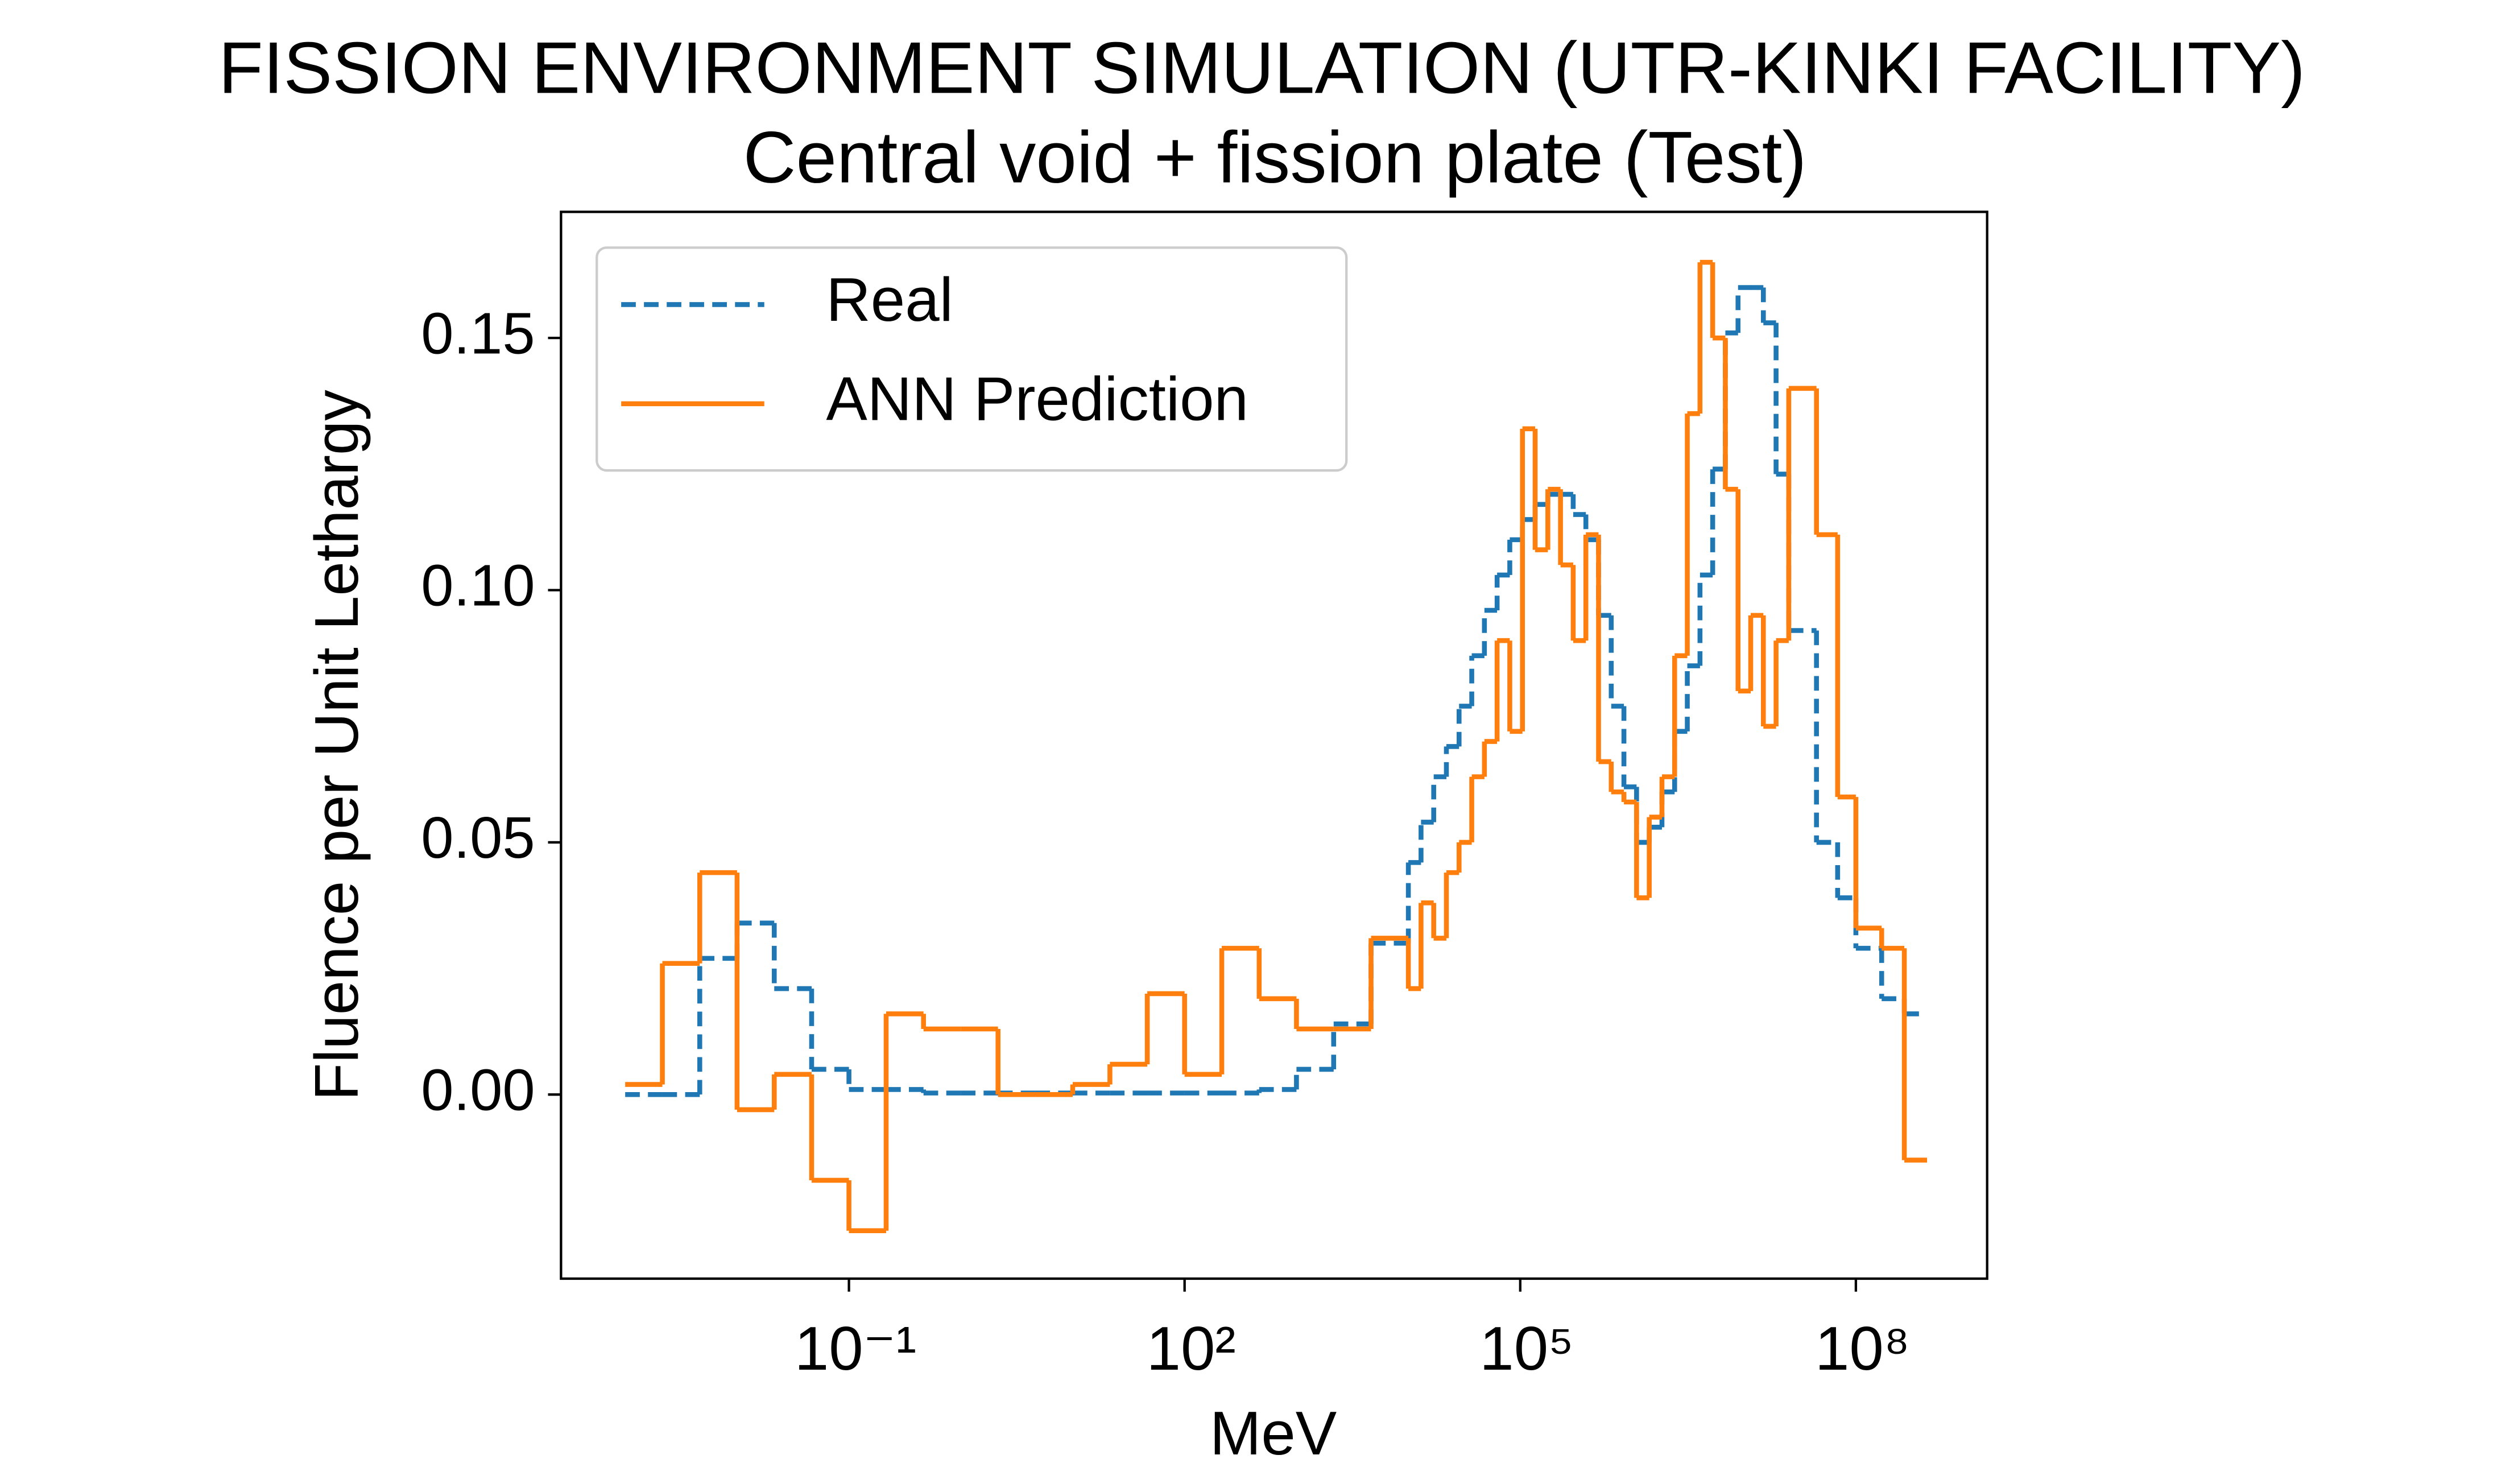 The image size is (2514, 1484). I want to click on chart-subtitle: Central void + fission plate (Test), so click(1275, 158).